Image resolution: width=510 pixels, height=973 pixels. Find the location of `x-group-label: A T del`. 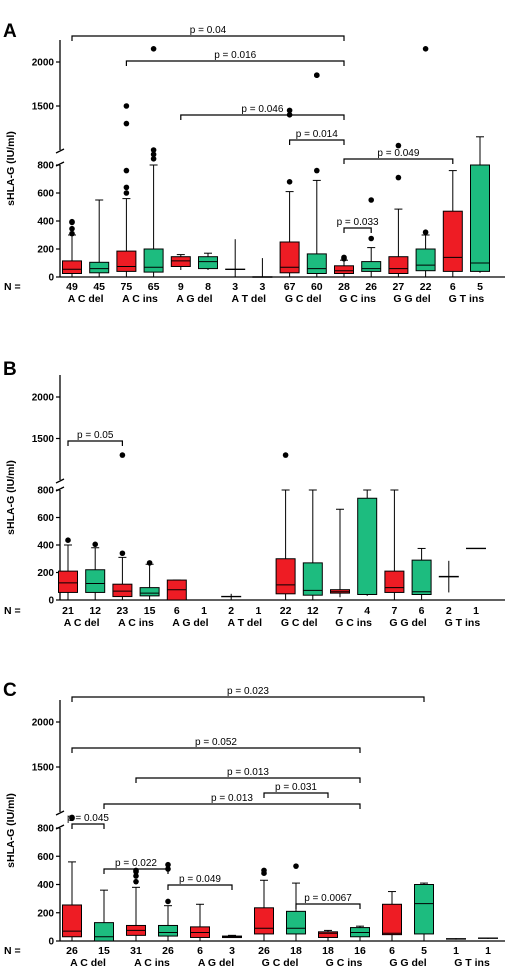

x-group-label: A T del is located at coordinates (244, 623).